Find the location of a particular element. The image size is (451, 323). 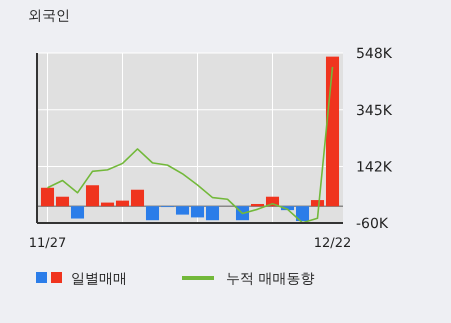

y-tick-label: 345K is located at coordinates (374, 110).